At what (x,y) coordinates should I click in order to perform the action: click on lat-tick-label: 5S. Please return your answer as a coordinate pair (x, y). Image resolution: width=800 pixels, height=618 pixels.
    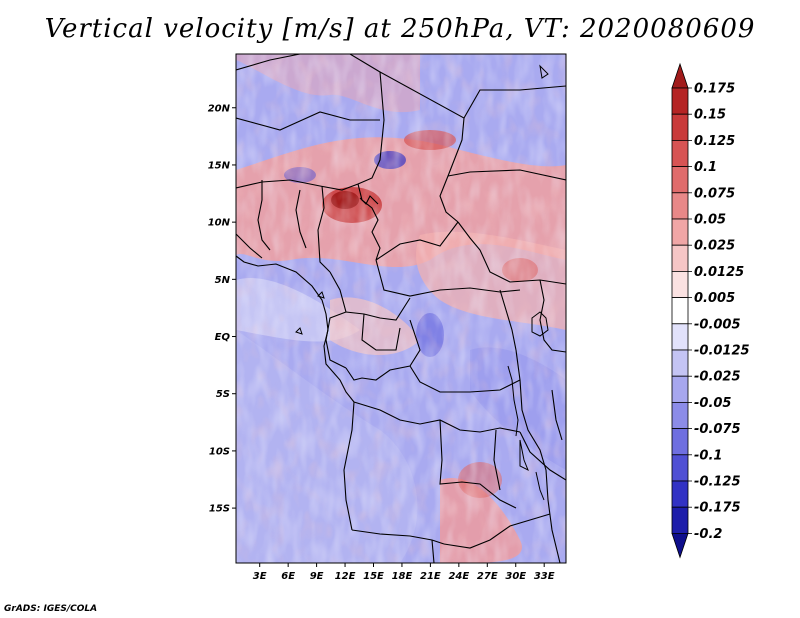
    Looking at the image, I should click on (223, 394).